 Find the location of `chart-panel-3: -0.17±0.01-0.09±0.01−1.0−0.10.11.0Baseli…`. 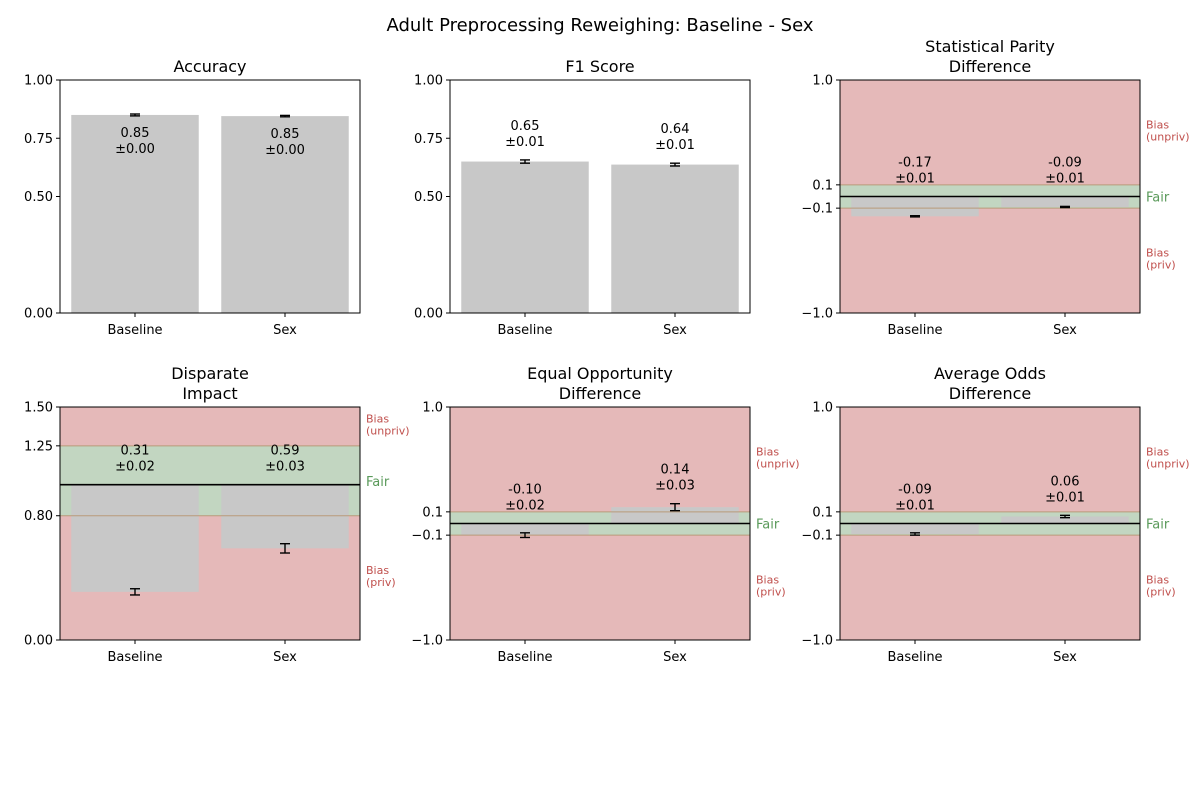

chart-panel-3: -0.17±0.01-0.09±0.01−1.0−0.10.11.0Baseli… is located at coordinates (995, 187).